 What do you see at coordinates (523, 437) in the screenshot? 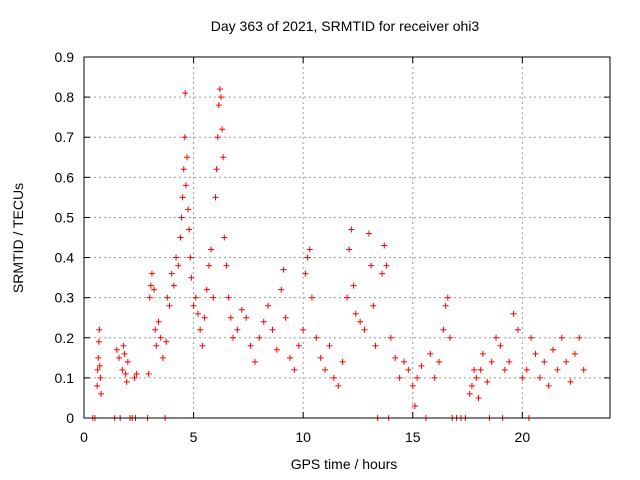
I see `x-tick-label: 20` at bounding box center [523, 437].